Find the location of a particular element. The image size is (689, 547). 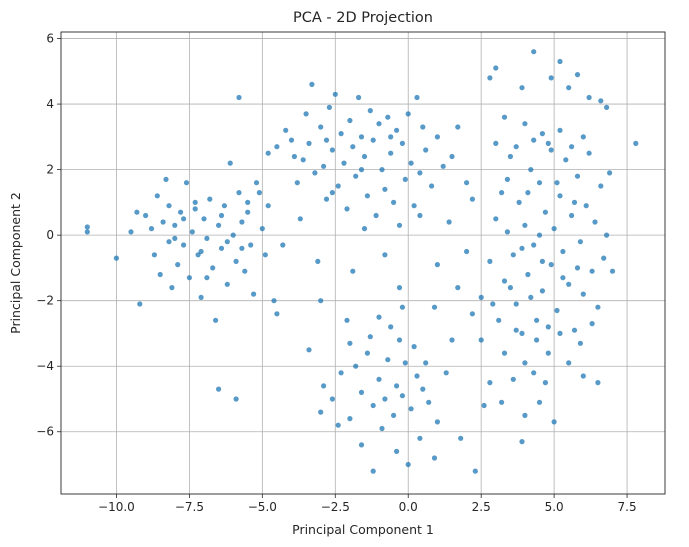

chart-title: PCA - 2D Projection is located at coordinates (363, 18).